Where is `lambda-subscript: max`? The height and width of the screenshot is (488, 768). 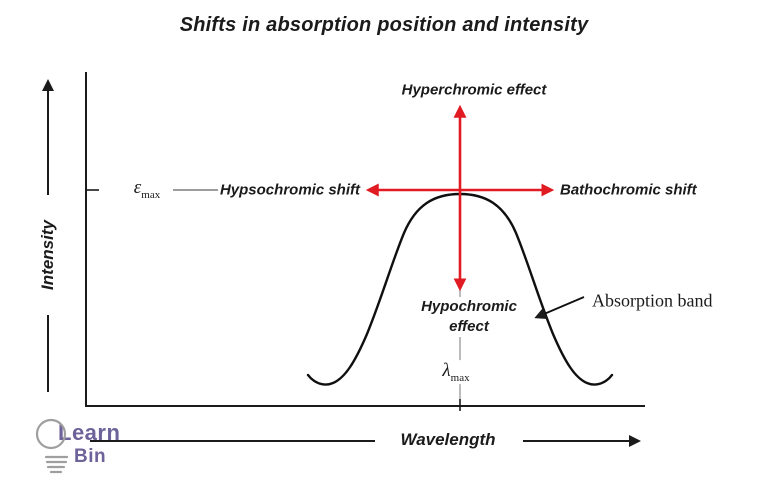 lambda-subscript: max is located at coordinates (460, 377).